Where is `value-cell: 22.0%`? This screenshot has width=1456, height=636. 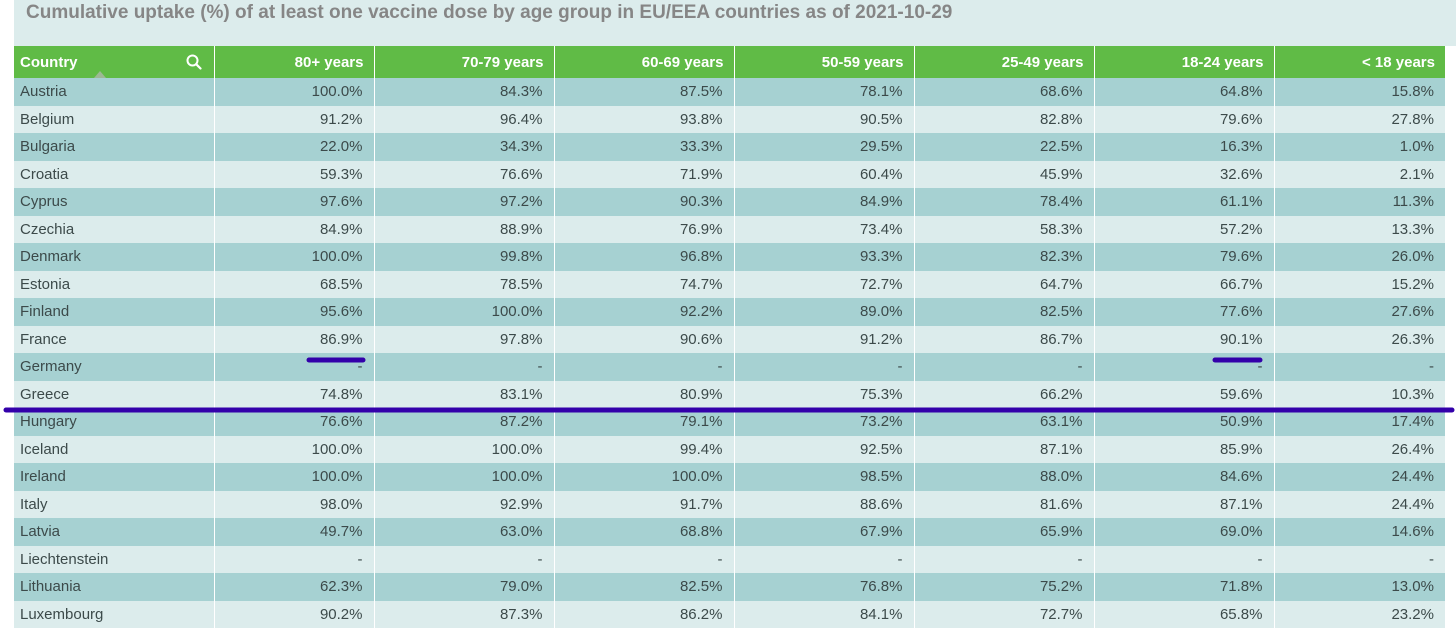 value-cell: 22.0% is located at coordinates (293, 147).